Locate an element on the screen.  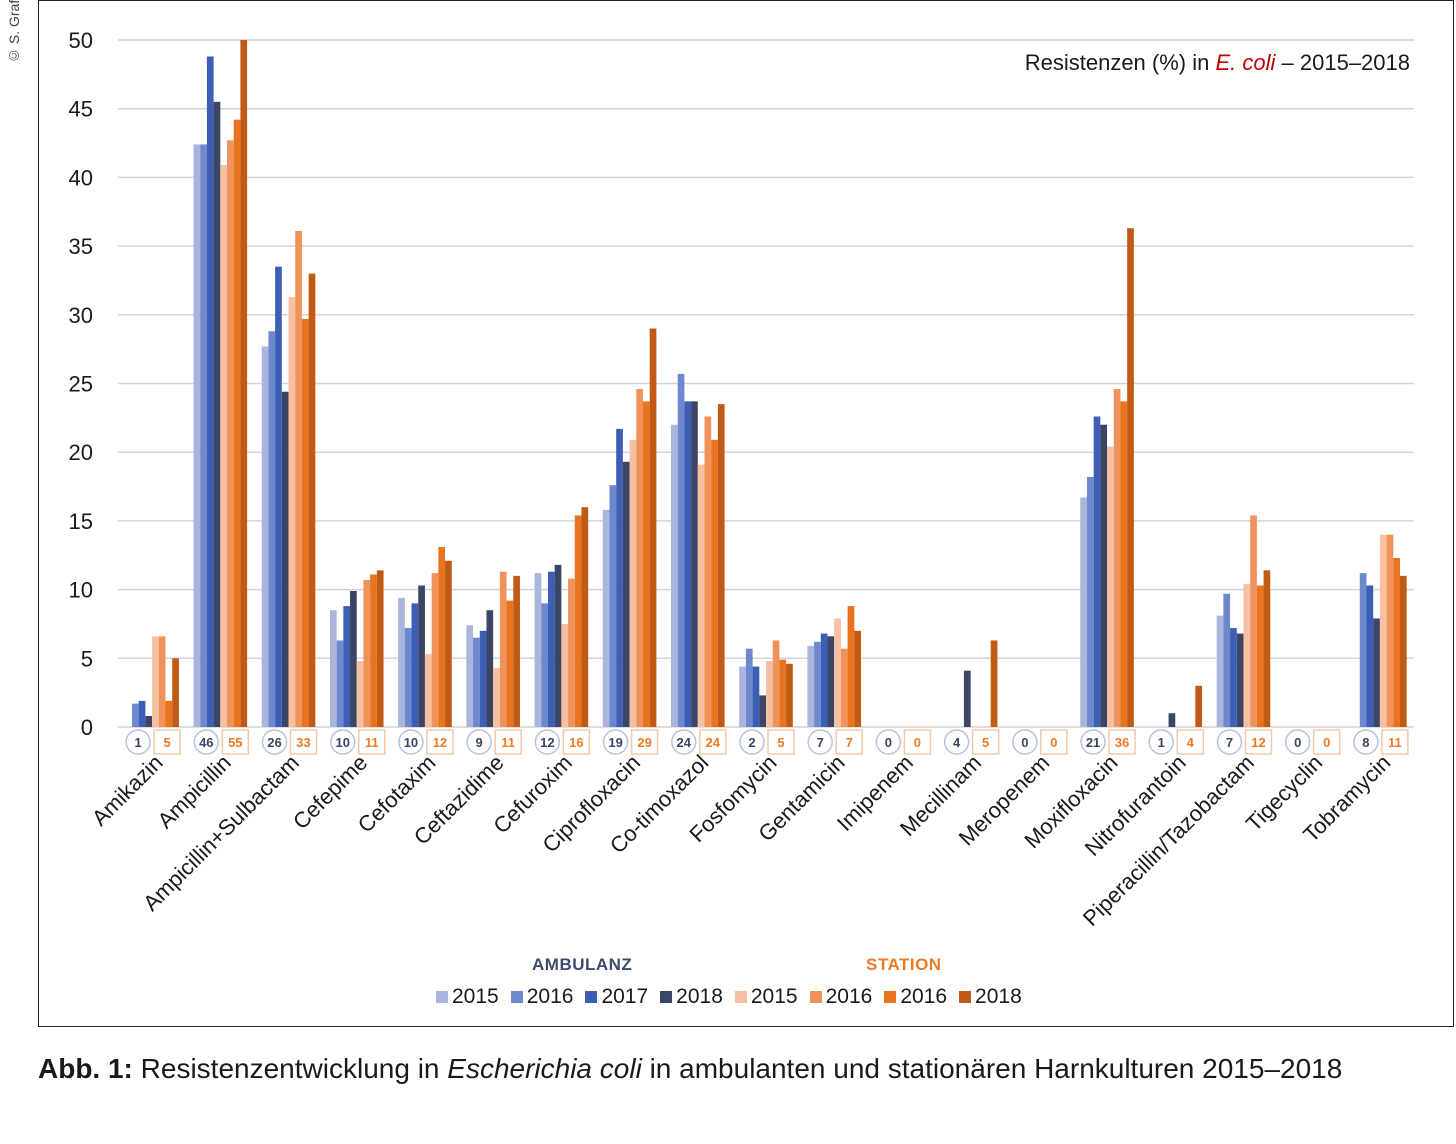
count-label-station: 5 is located at coordinates (166, 742).